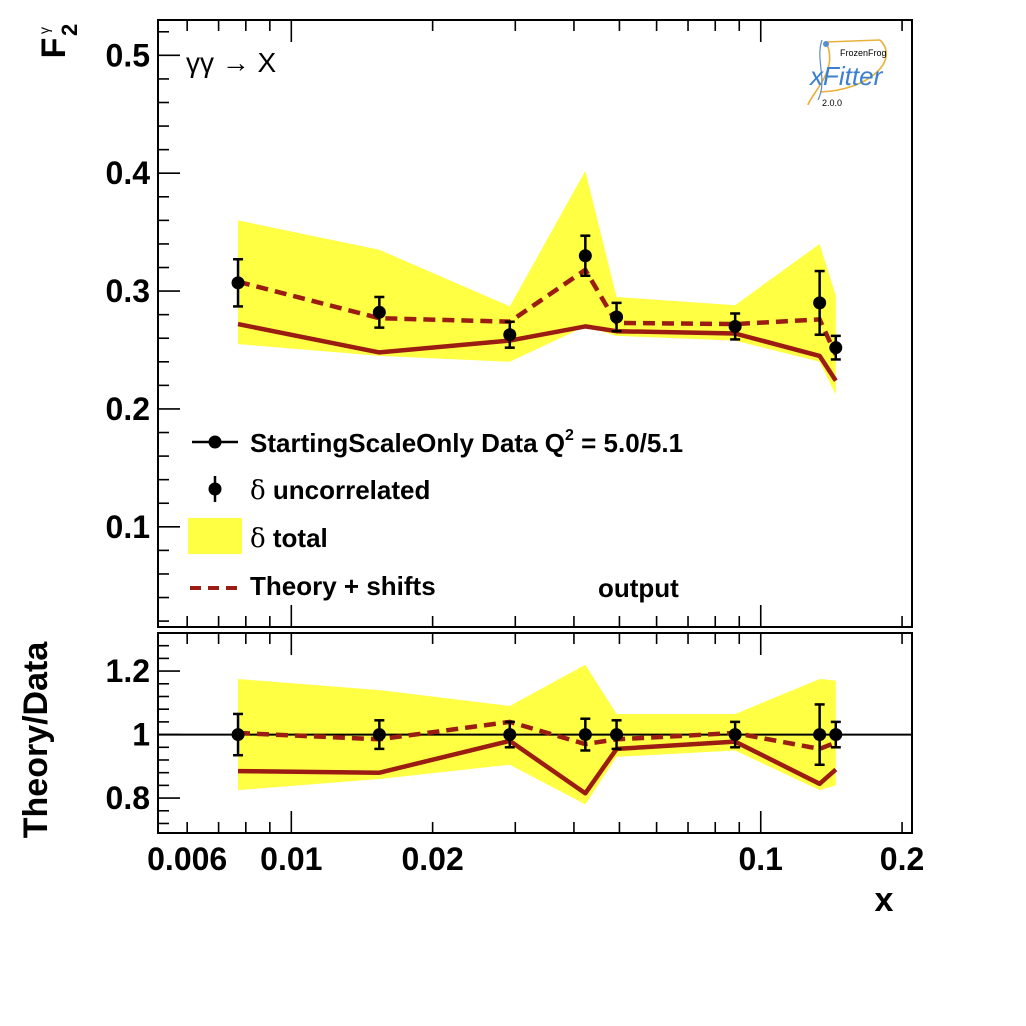  I want to click on legend-entry-1-sup: 2, so click(569, 435).